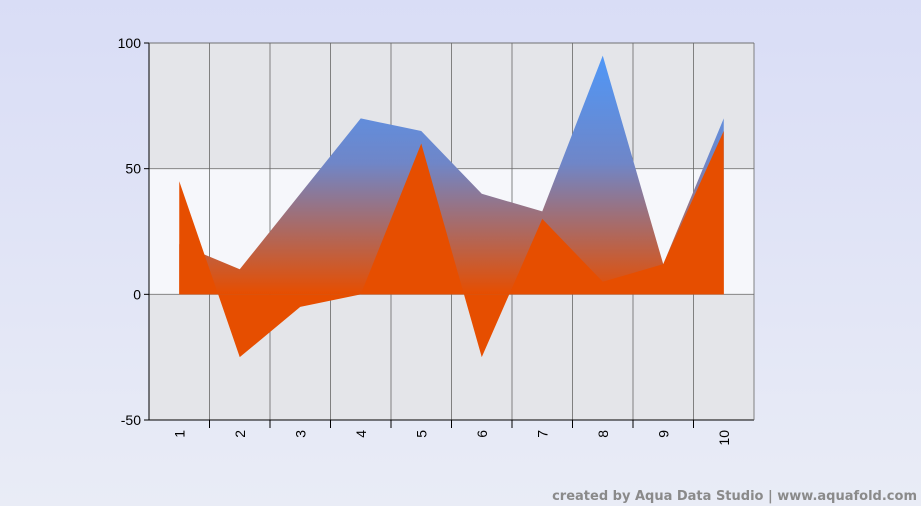 This screenshot has width=921, height=506. What do you see at coordinates (131, 420) in the screenshot?
I see `y-tick-label: -50` at bounding box center [131, 420].